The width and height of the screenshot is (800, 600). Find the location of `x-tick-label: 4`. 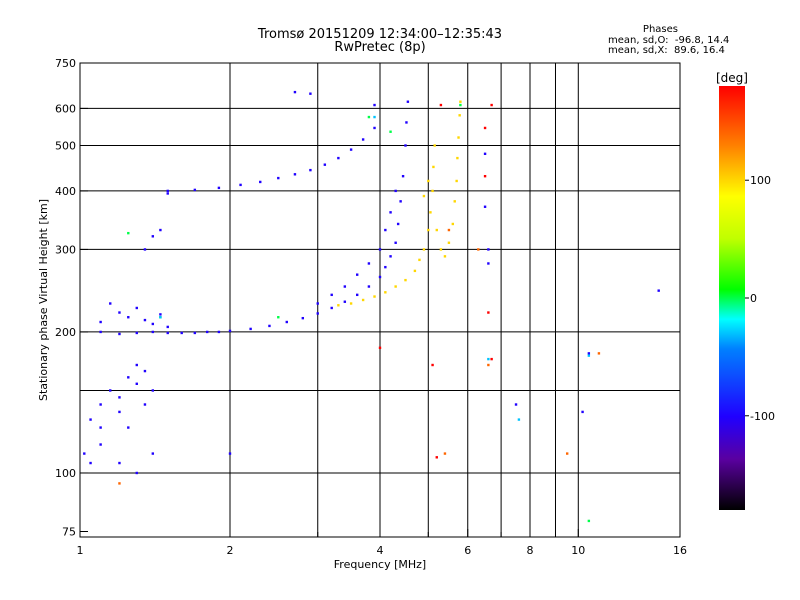

x-tick-label: 4 is located at coordinates (380, 550).